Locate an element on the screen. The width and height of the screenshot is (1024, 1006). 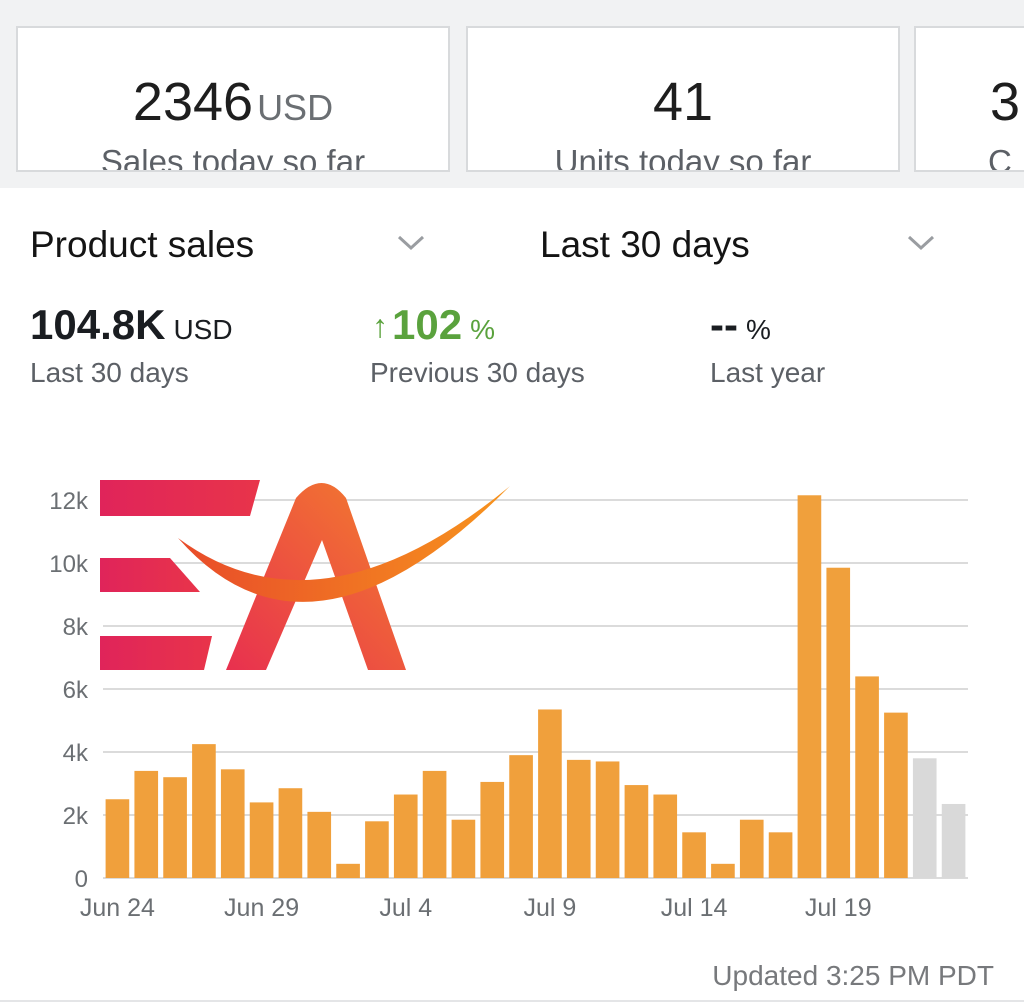
units-today-card: 41 Units today so far is located at coordinates (683, 99).